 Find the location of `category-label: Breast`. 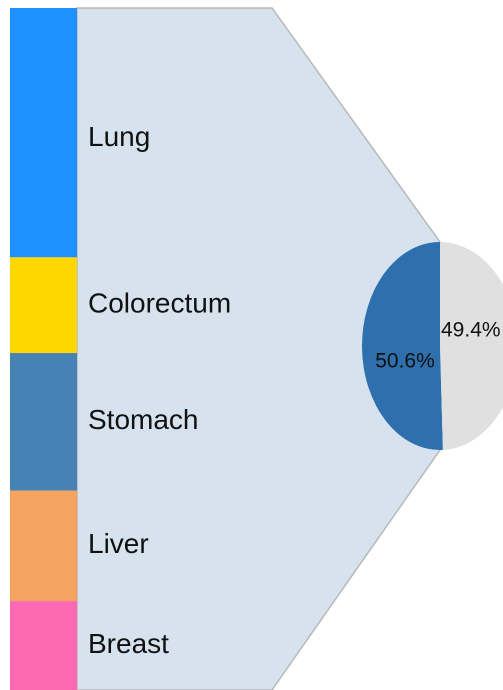

category-label: Breast is located at coordinates (128, 643).